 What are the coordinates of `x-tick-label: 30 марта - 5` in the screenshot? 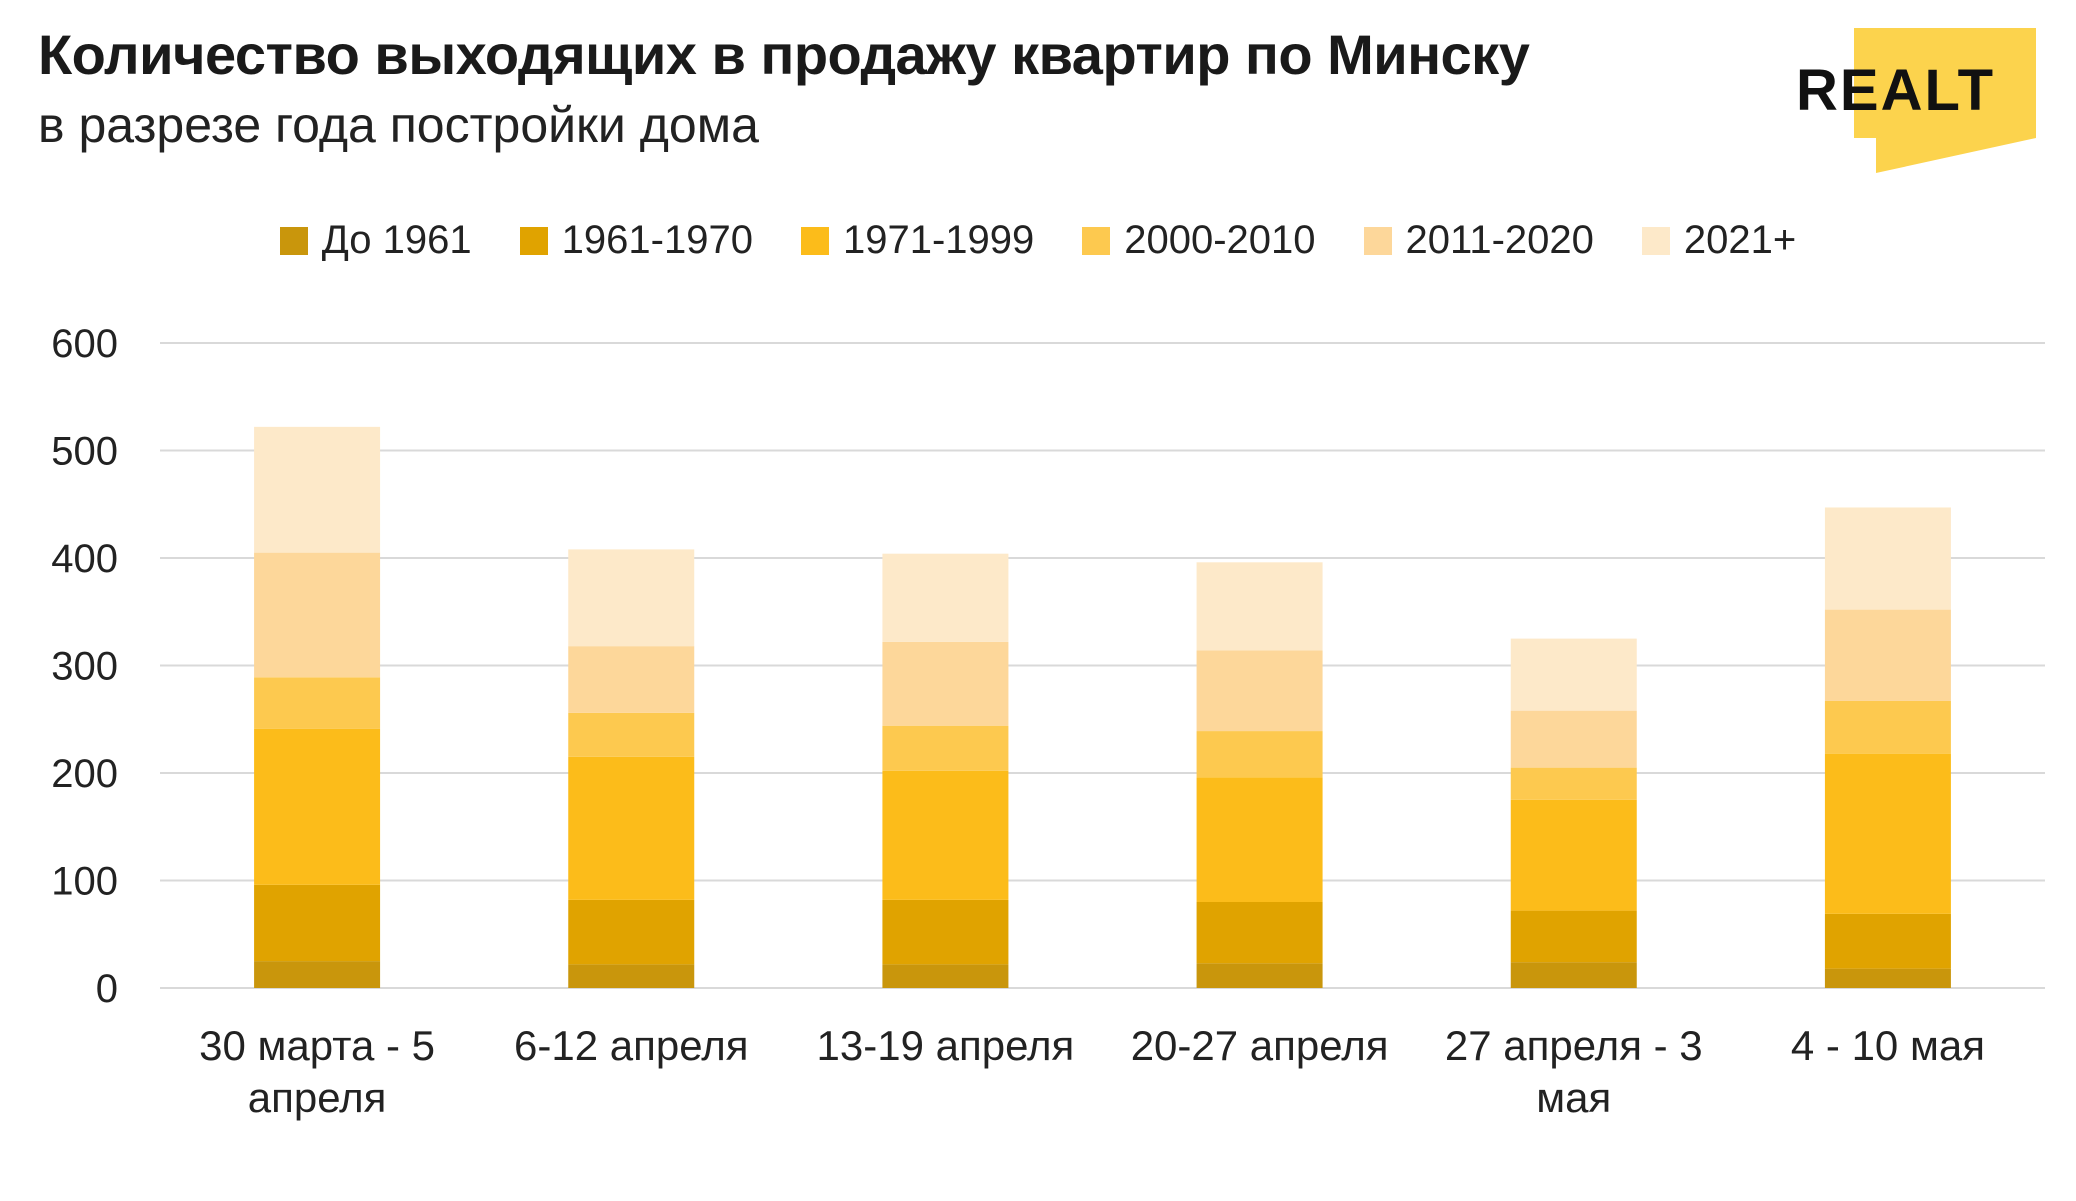 It's located at (317, 1045).